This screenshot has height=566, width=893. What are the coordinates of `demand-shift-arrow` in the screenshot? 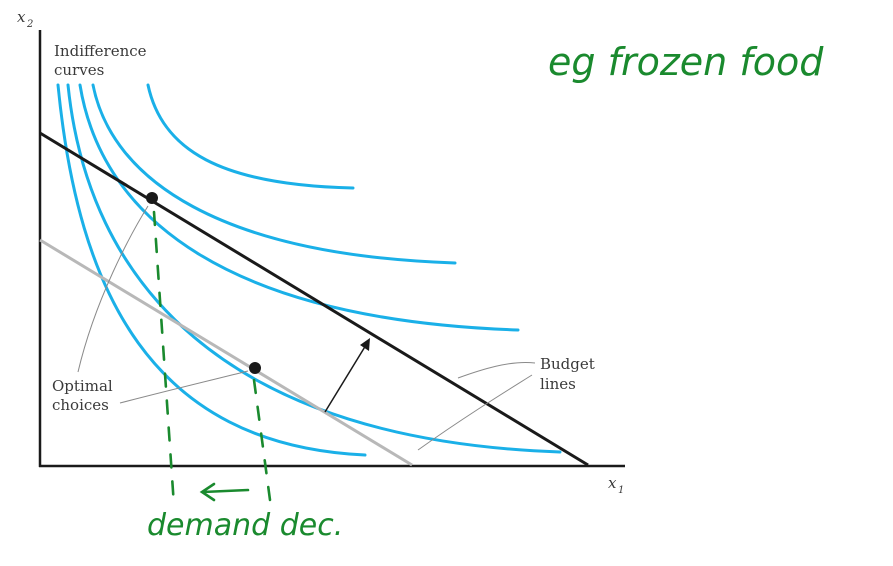 It's located at (225, 491).